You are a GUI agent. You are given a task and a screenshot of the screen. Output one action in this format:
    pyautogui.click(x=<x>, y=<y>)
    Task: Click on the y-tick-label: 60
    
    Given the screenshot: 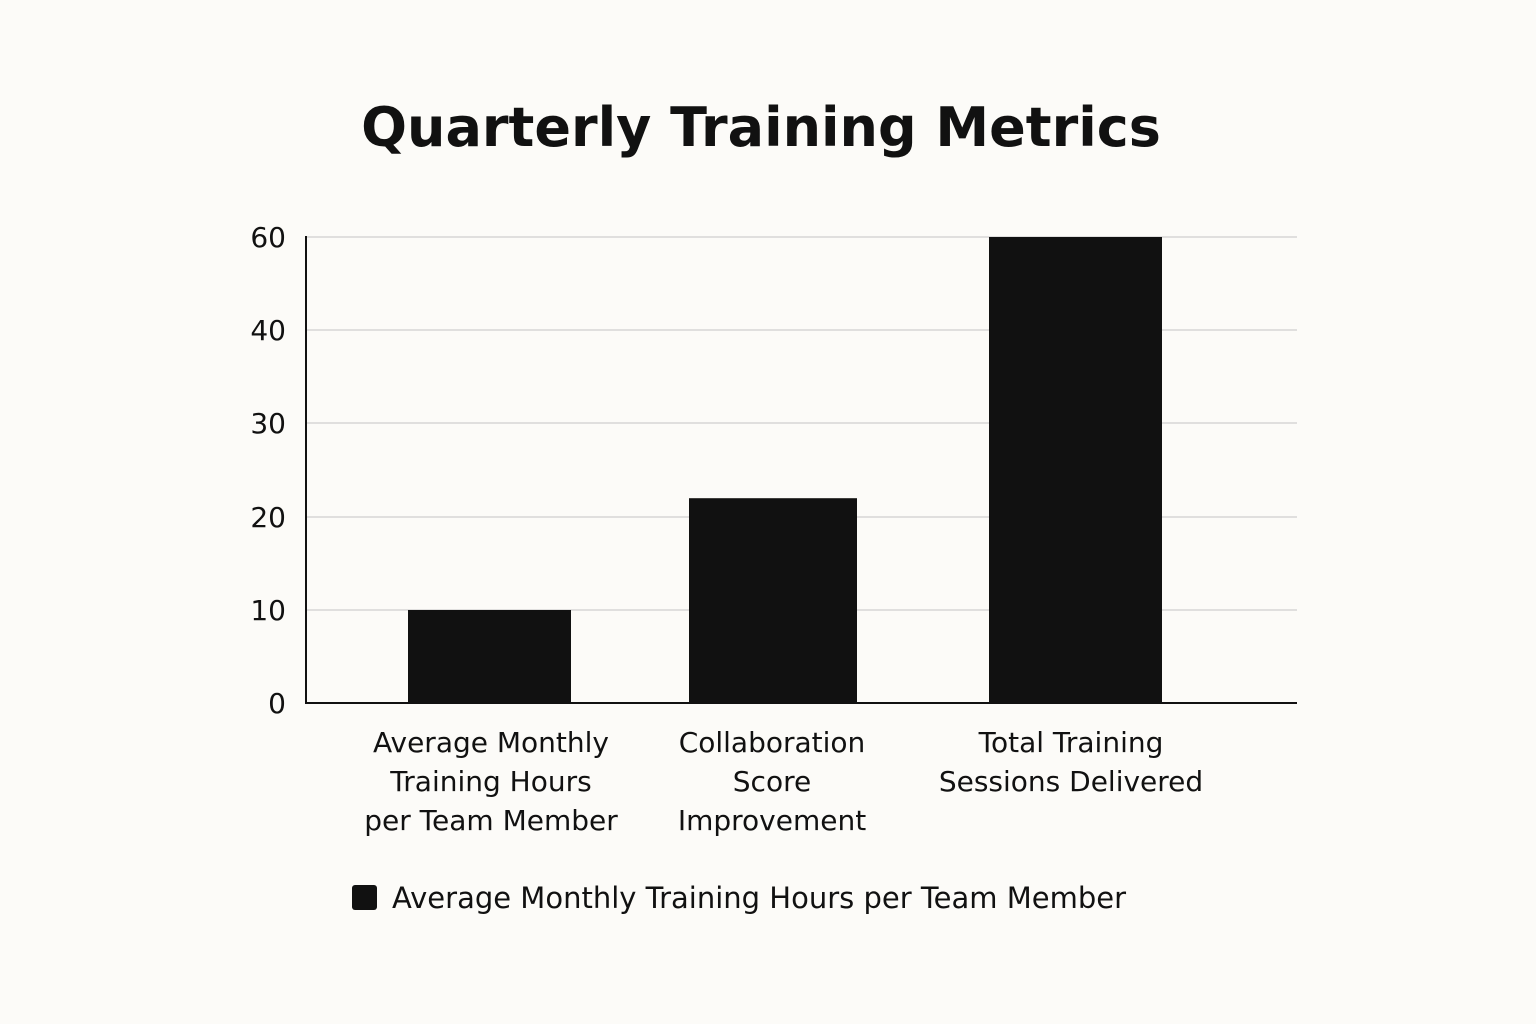 What is the action you would take?
    pyautogui.click(x=268, y=237)
    